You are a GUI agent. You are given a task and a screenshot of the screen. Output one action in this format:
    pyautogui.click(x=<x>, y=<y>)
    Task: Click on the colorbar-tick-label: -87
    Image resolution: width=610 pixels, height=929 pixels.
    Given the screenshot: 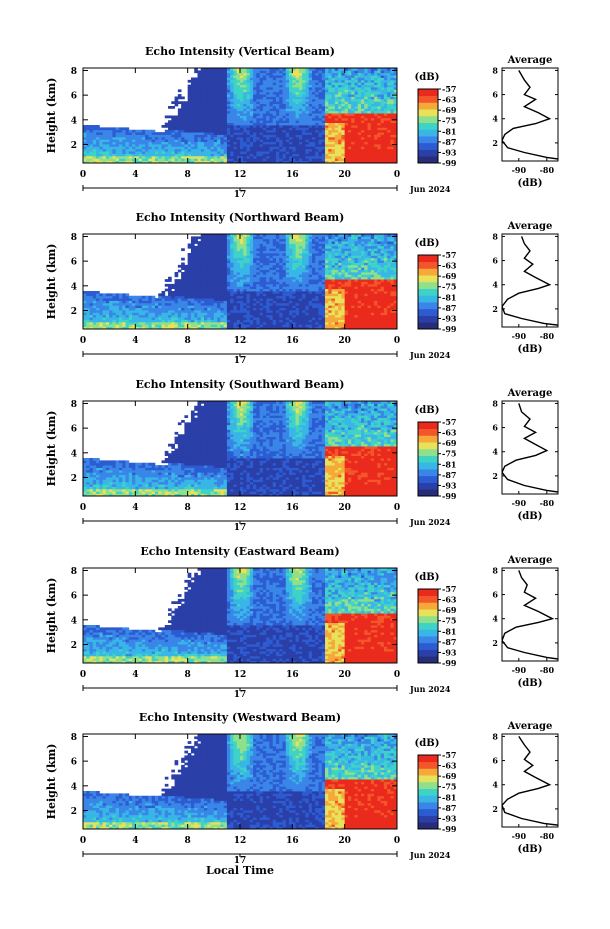 What is the action you would take?
    pyautogui.click(x=449, y=142)
    